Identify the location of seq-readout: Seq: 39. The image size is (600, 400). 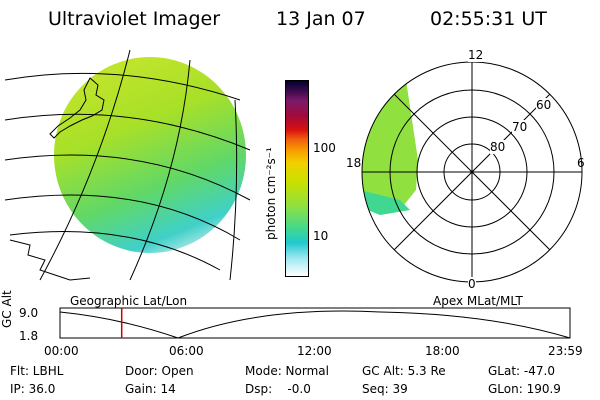
(385, 389).